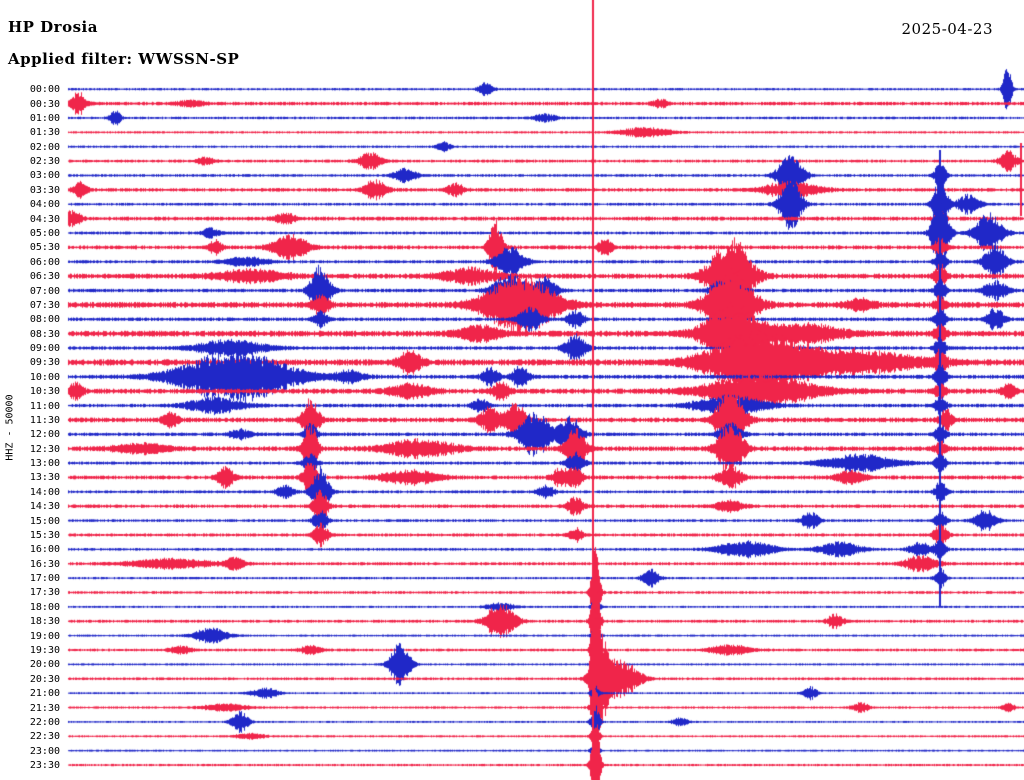 The height and width of the screenshot is (780, 1024). What do you see at coordinates (947, 29) in the screenshot?
I see `date-label: 2025-04-23` at bounding box center [947, 29].